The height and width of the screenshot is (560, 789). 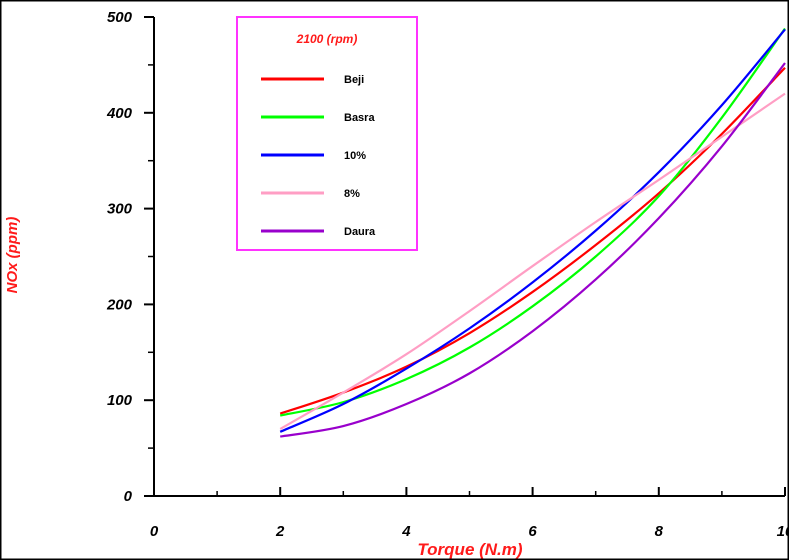 I want to click on legend-entry-label: 8%, so click(x=352, y=194).